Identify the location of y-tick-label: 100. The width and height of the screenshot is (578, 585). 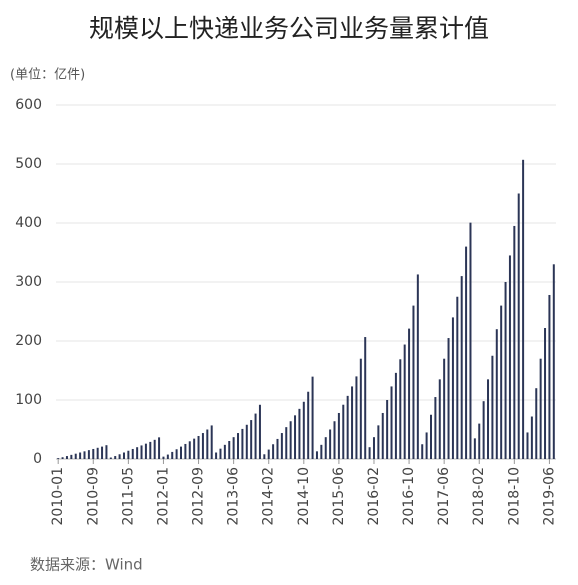
(28, 400).